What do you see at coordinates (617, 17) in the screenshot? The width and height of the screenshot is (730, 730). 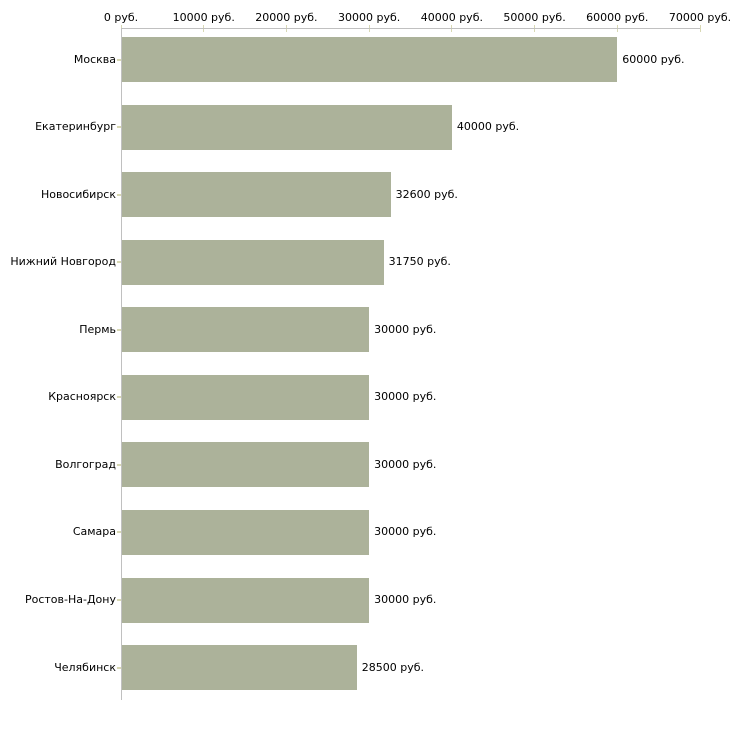 I see `x-axis-tick-label: 60000 руб.` at bounding box center [617, 17].